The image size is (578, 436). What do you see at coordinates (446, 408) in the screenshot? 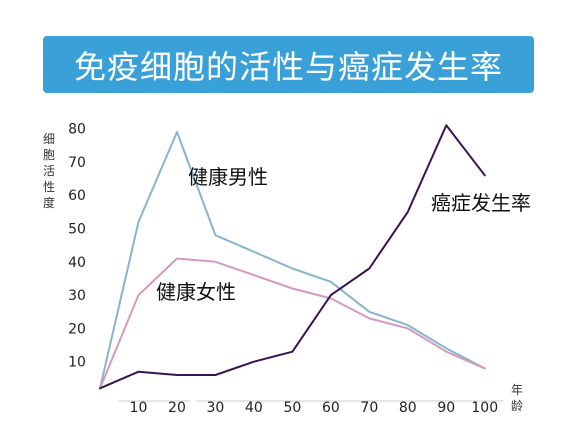
I see `x-tick-label: 90` at bounding box center [446, 408].